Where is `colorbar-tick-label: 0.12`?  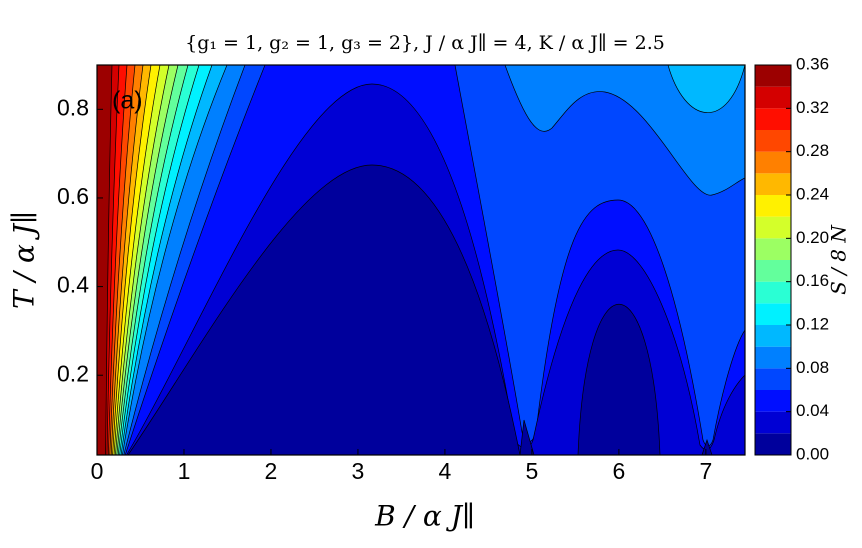
colorbar-tick-label: 0.12 is located at coordinates (812, 323).